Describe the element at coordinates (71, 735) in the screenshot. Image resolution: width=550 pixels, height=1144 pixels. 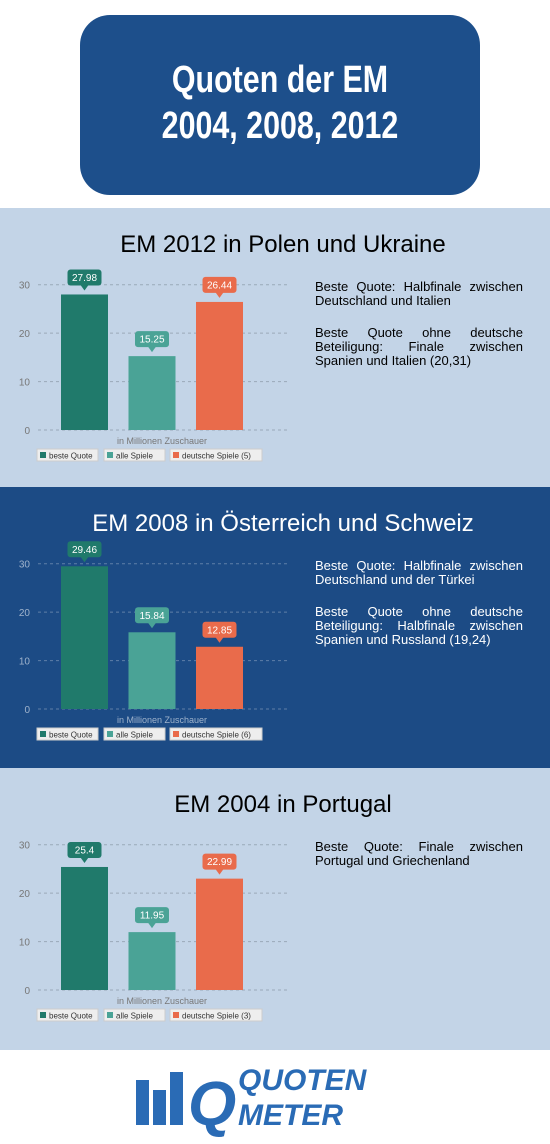
I see `legend-label: beste Quote` at that location.